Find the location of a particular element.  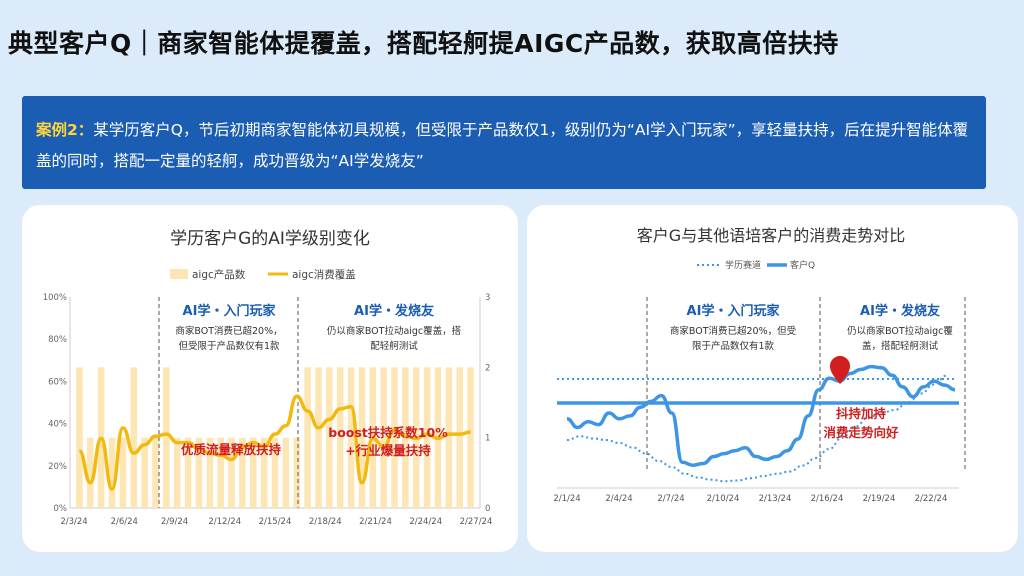

x-tick-label: 2/13/24 is located at coordinates (775, 499).